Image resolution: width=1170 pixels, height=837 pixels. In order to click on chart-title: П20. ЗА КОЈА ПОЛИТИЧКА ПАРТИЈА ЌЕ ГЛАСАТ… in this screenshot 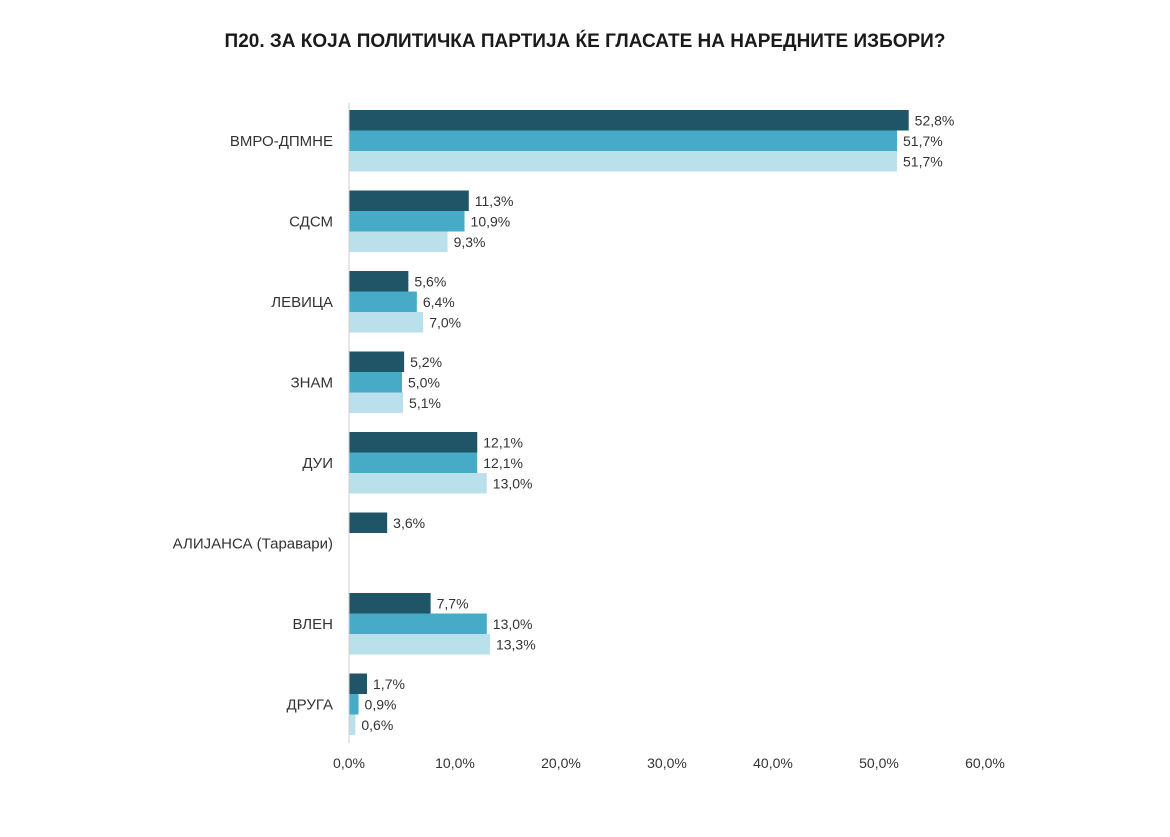, I will do `click(585, 41)`.